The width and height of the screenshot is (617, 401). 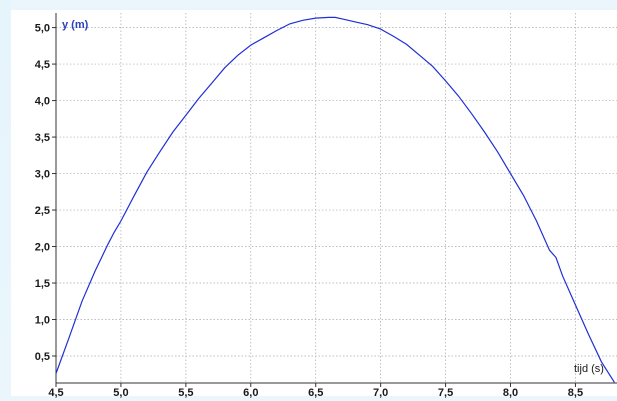 What do you see at coordinates (42, 175) in the screenshot?
I see `y-tick-label: 3,0` at bounding box center [42, 175].